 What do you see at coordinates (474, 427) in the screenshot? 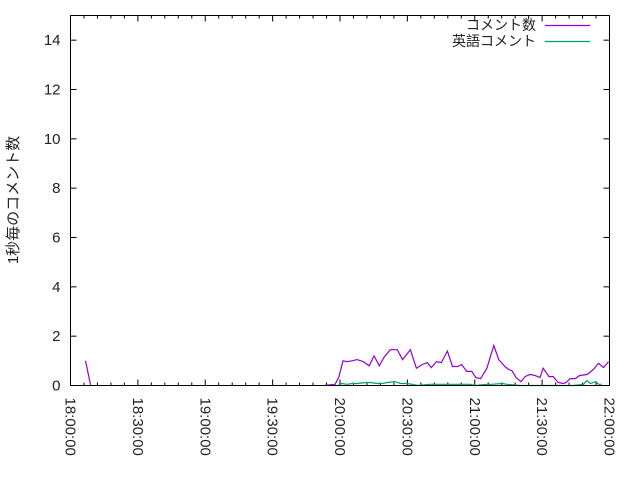
I see `x-tick-label: 21:00:00` at bounding box center [474, 427].